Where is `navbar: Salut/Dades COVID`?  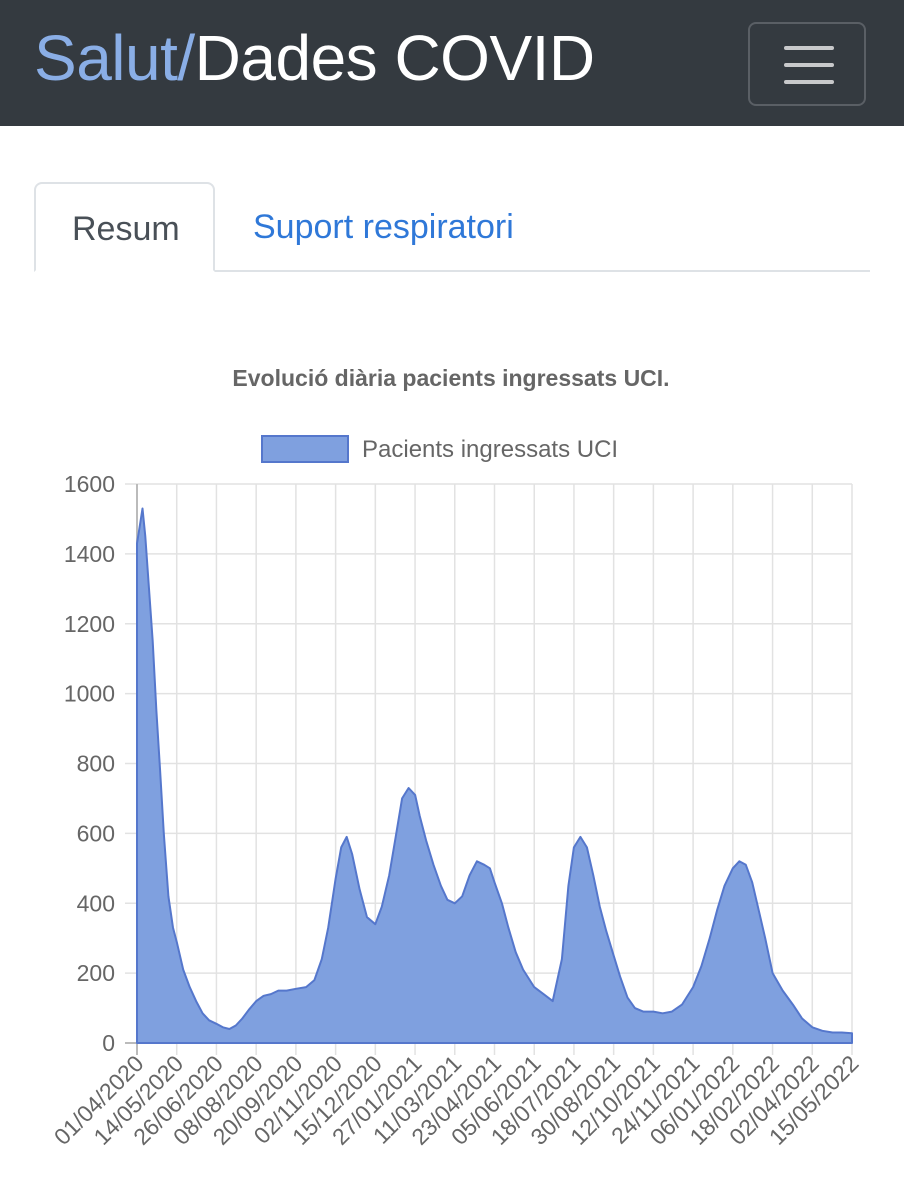
navbar: Salut/Dades COVID is located at coordinates (452, 63).